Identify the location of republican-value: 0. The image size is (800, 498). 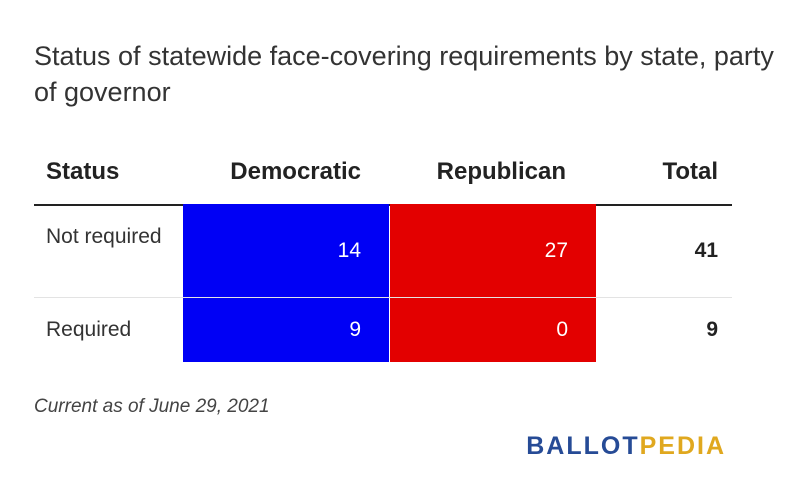
(562, 329).